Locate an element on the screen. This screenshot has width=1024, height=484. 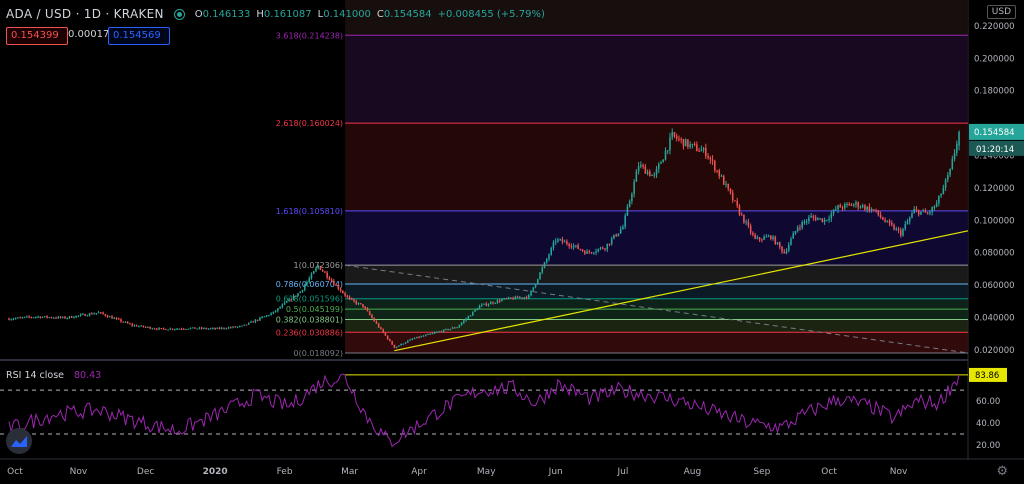
price-tick-label: 0.020000 is located at coordinates (994, 351).